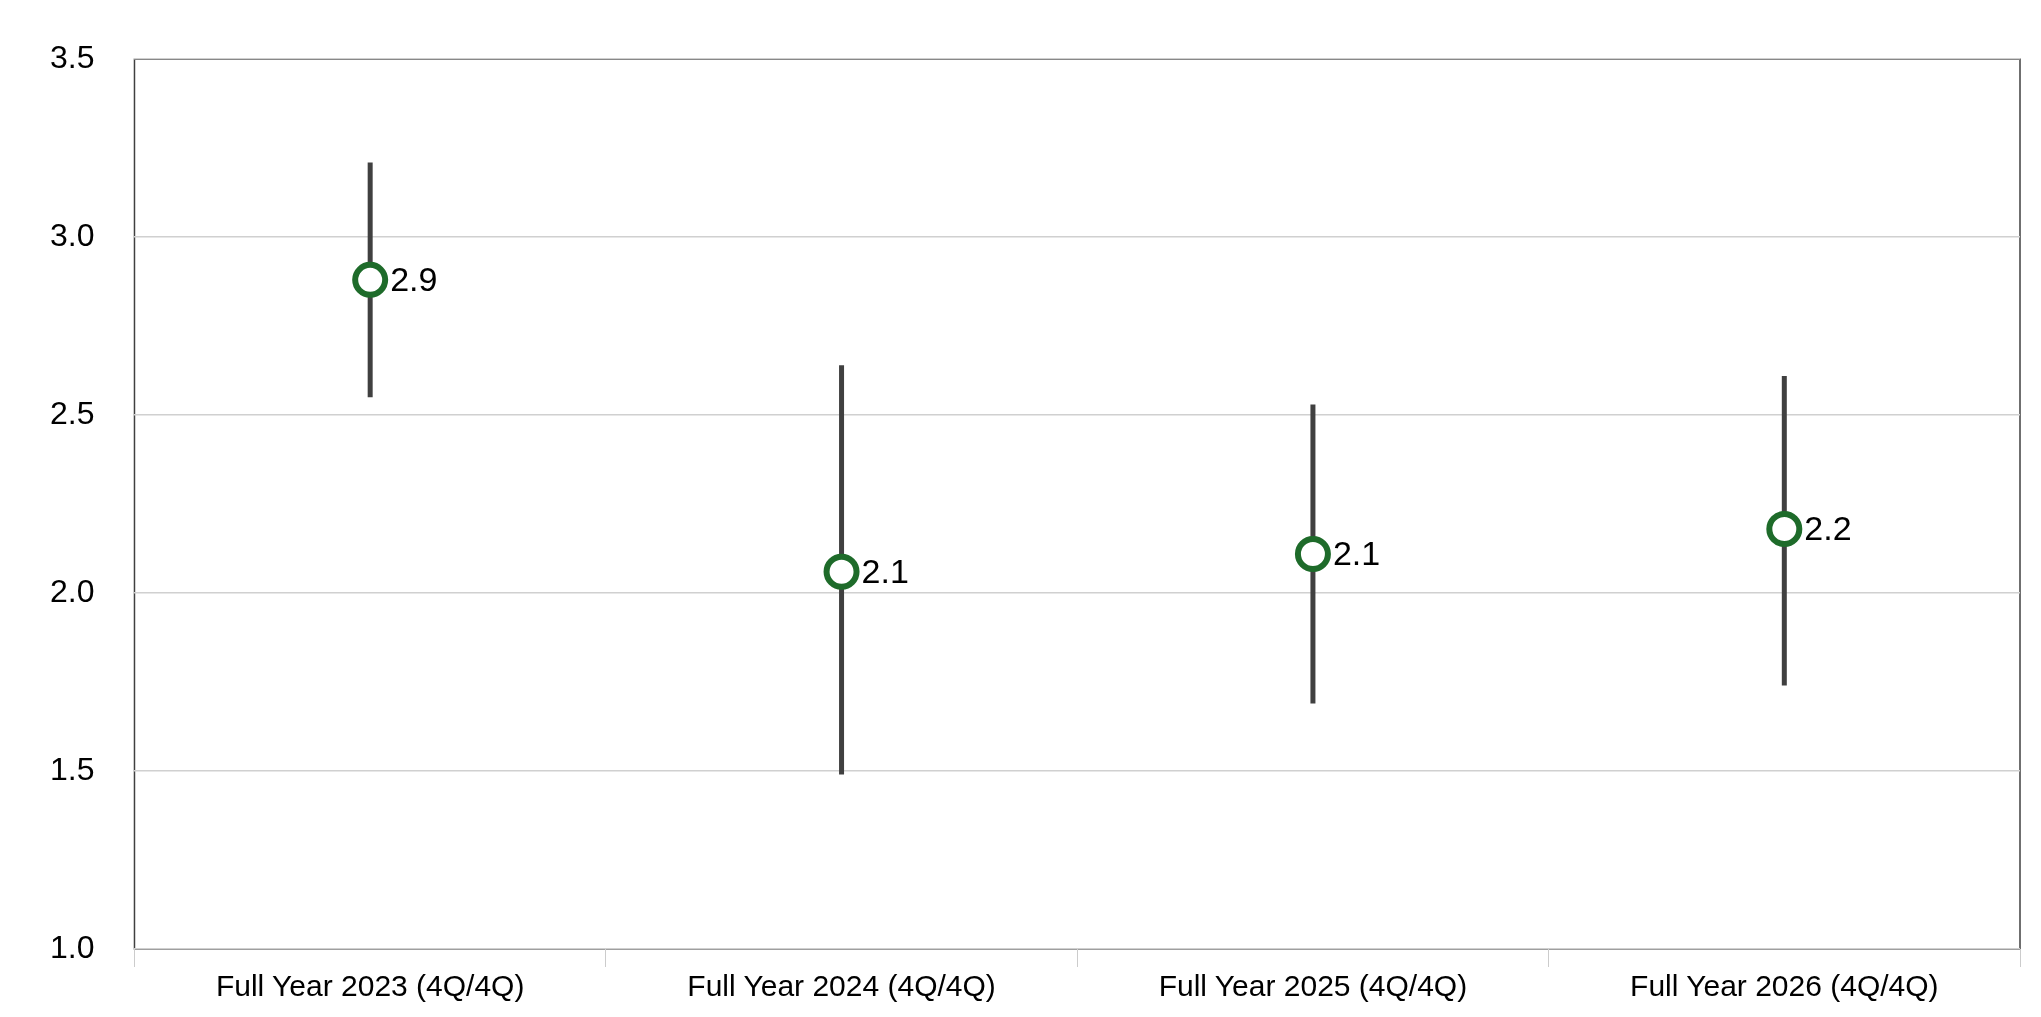  Describe the element at coordinates (72, 590) in the screenshot. I see `y-tick-label: 2.0` at that location.